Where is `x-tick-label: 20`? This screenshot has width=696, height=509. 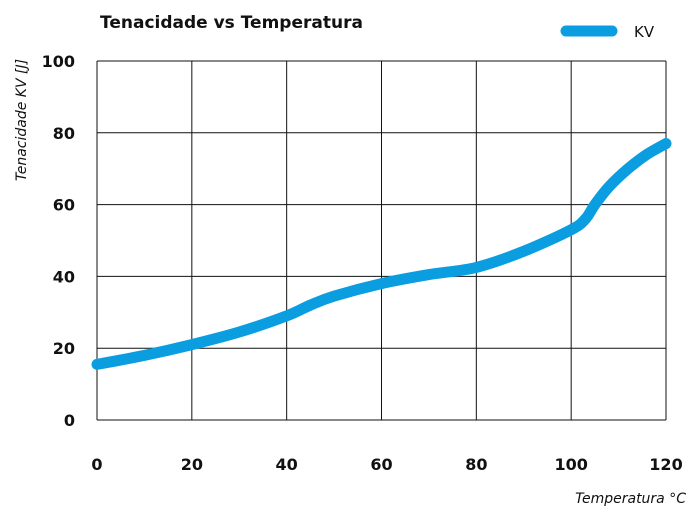
x-tick-label: 20 is located at coordinates (192, 464).